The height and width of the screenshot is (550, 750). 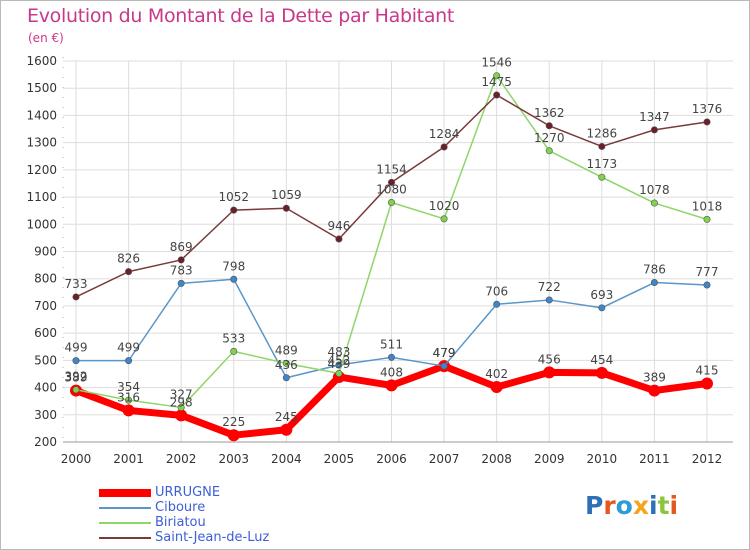 What do you see at coordinates (286, 350) in the screenshot?
I see `data-label: 489` at bounding box center [286, 350].